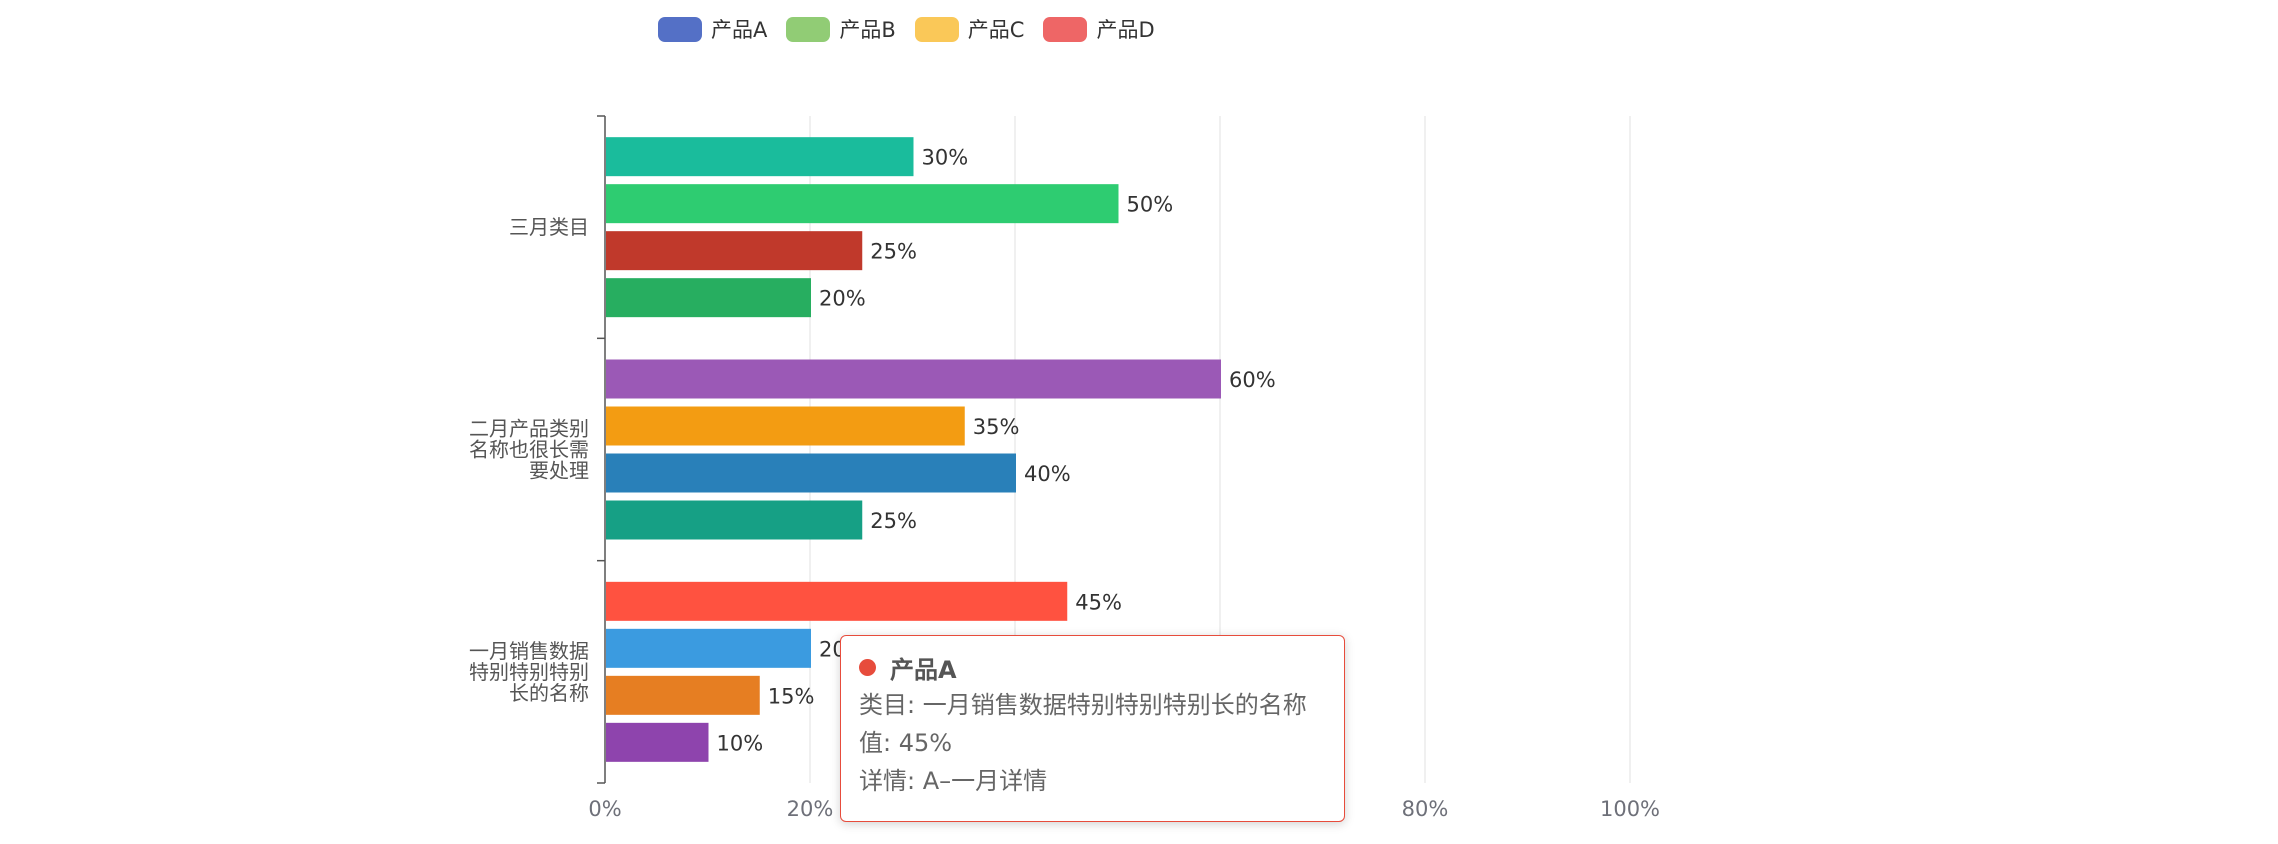 This screenshot has height=844, width=2278. What do you see at coordinates (953, 781) in the screenshot?
I see `tooltip-detail: 详情: A–一月详情` at bounding box center [953, 781].